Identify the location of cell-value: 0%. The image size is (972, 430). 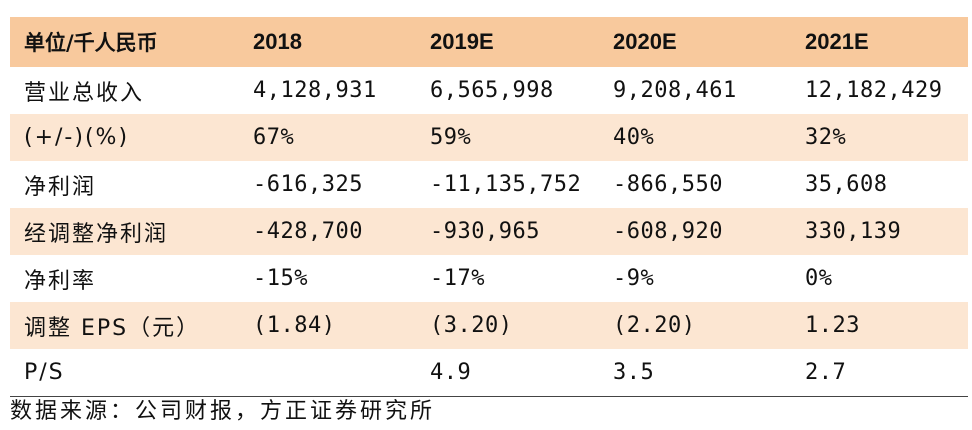
(819, 278).